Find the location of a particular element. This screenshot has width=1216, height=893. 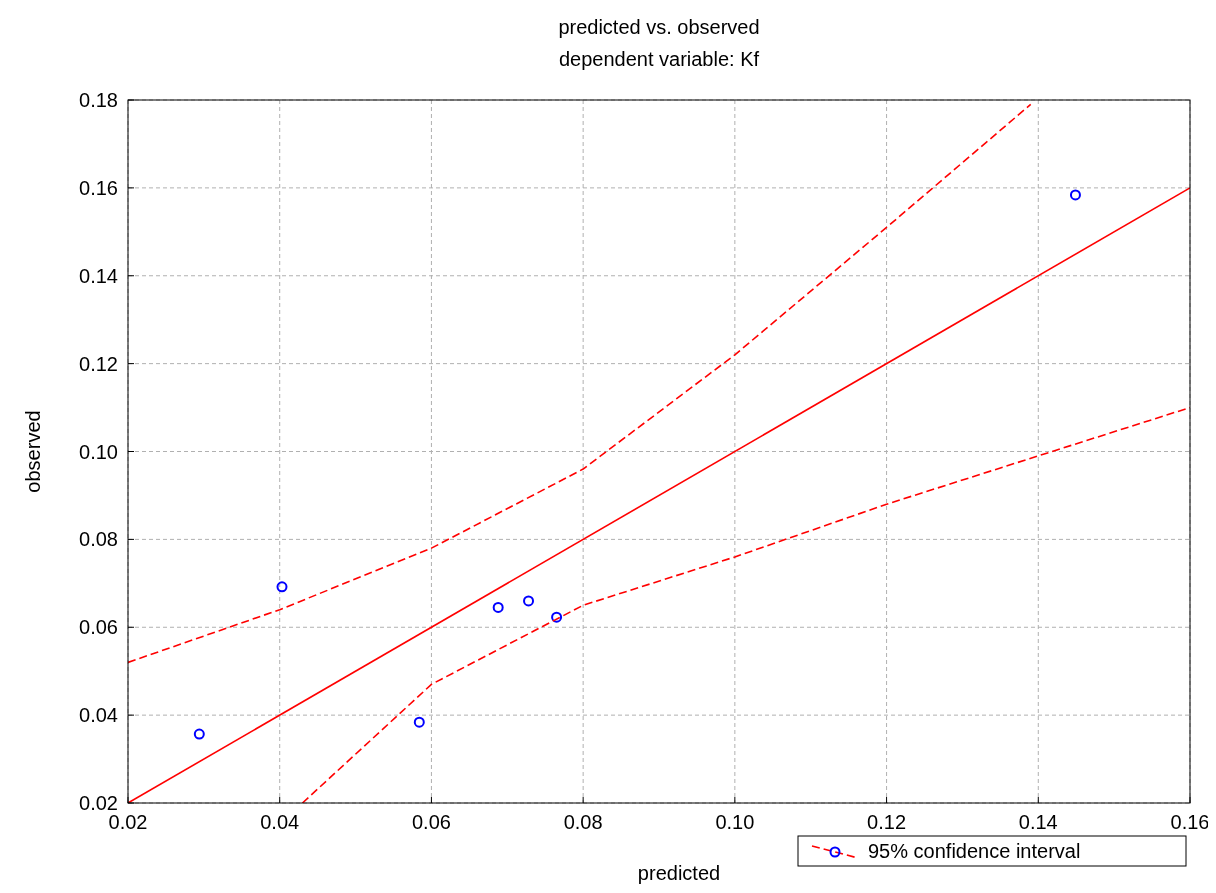

y-tick-label: 0.14 is located at coordinates (98, 275).